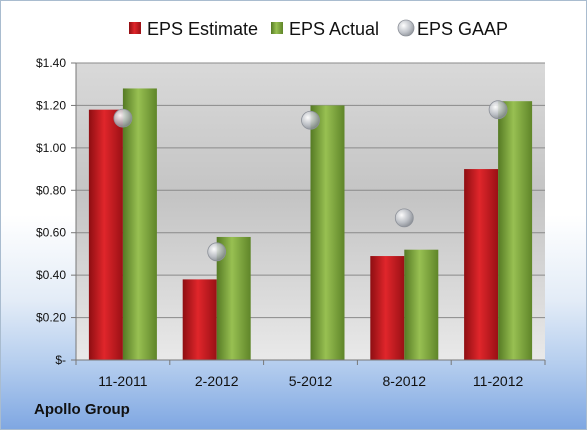  Describe the element at coordinates (51, 148) in the screenshot. I see `y-tick-label: $1.00` at that location.